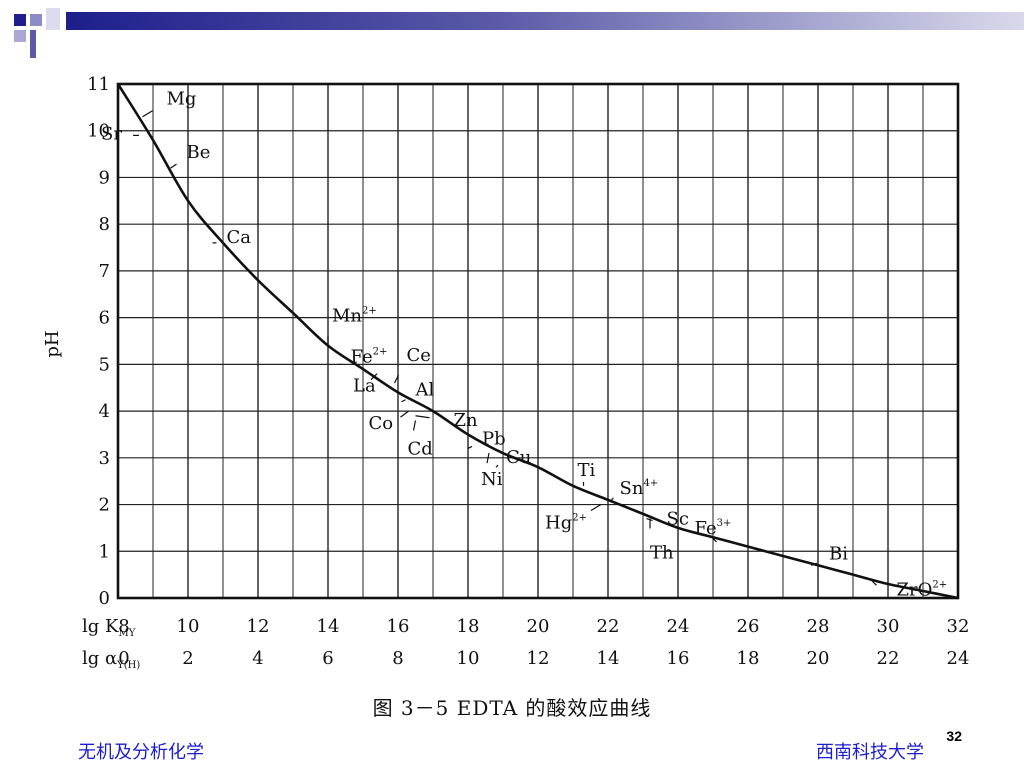 The width and height of the screenshot is (1024, 768). Describe the element at coordinates (98, 341) in the screenshot. I see `y-tick-labels: 0 1 2 3 4 5 6 7 8 9 10 11` at that location.